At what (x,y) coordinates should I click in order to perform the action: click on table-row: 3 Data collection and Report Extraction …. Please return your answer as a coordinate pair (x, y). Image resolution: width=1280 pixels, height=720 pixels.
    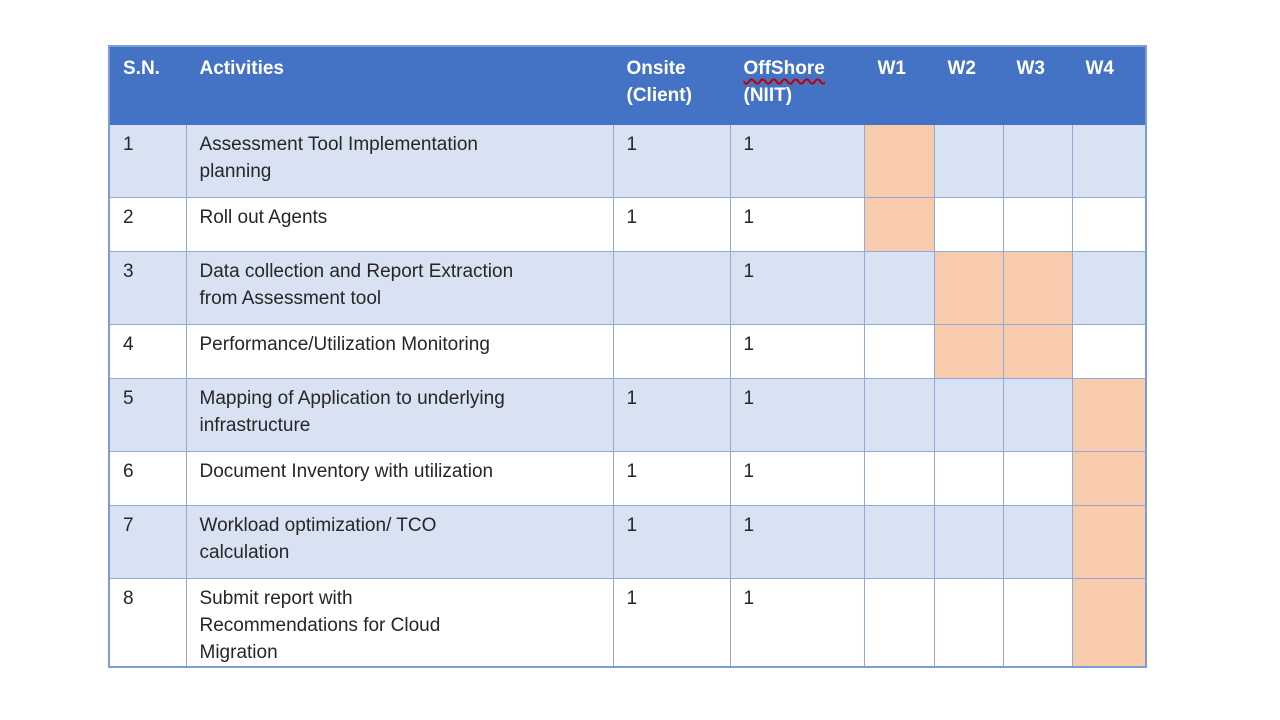
    Looking at the image, I should click on (627, 287).